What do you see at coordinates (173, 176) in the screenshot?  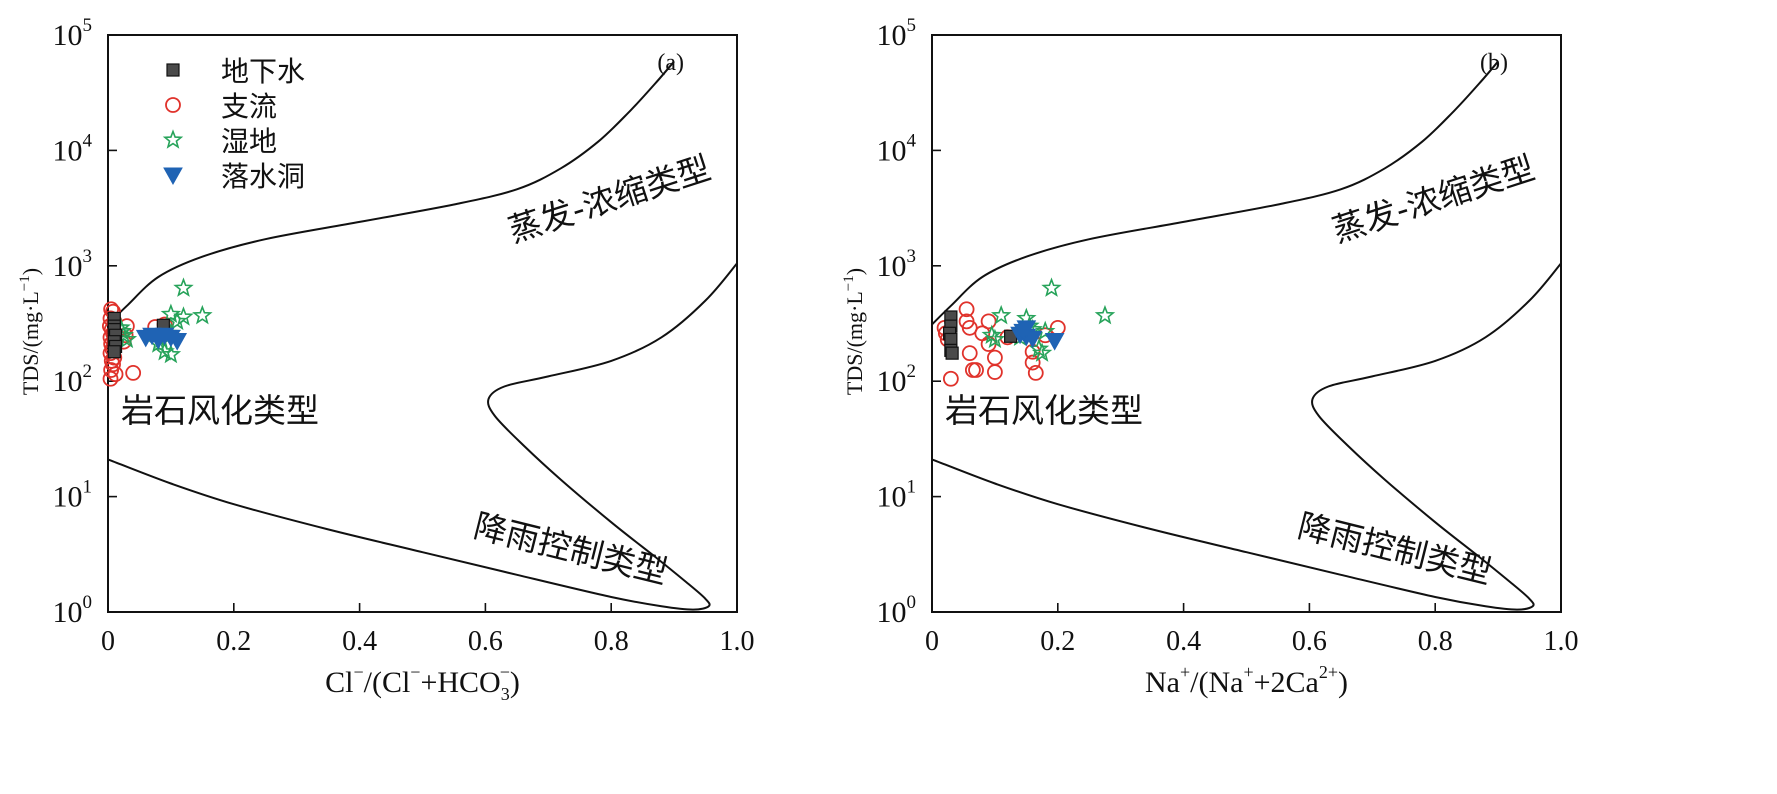 I see `legend-sinkhole-marker` at bounding box center [173, 176].